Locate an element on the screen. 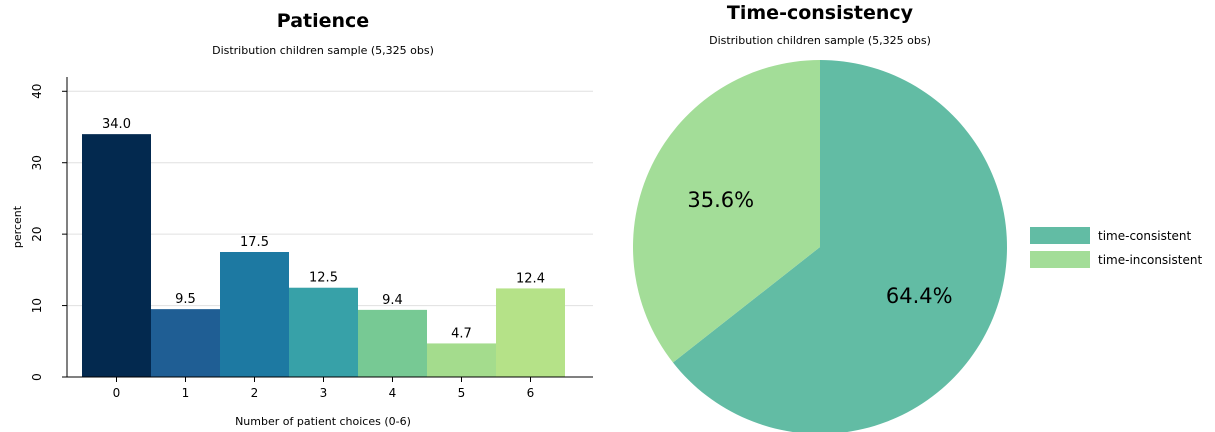  bar-x-tick-label: 0 is located at coordinates (117, 393).